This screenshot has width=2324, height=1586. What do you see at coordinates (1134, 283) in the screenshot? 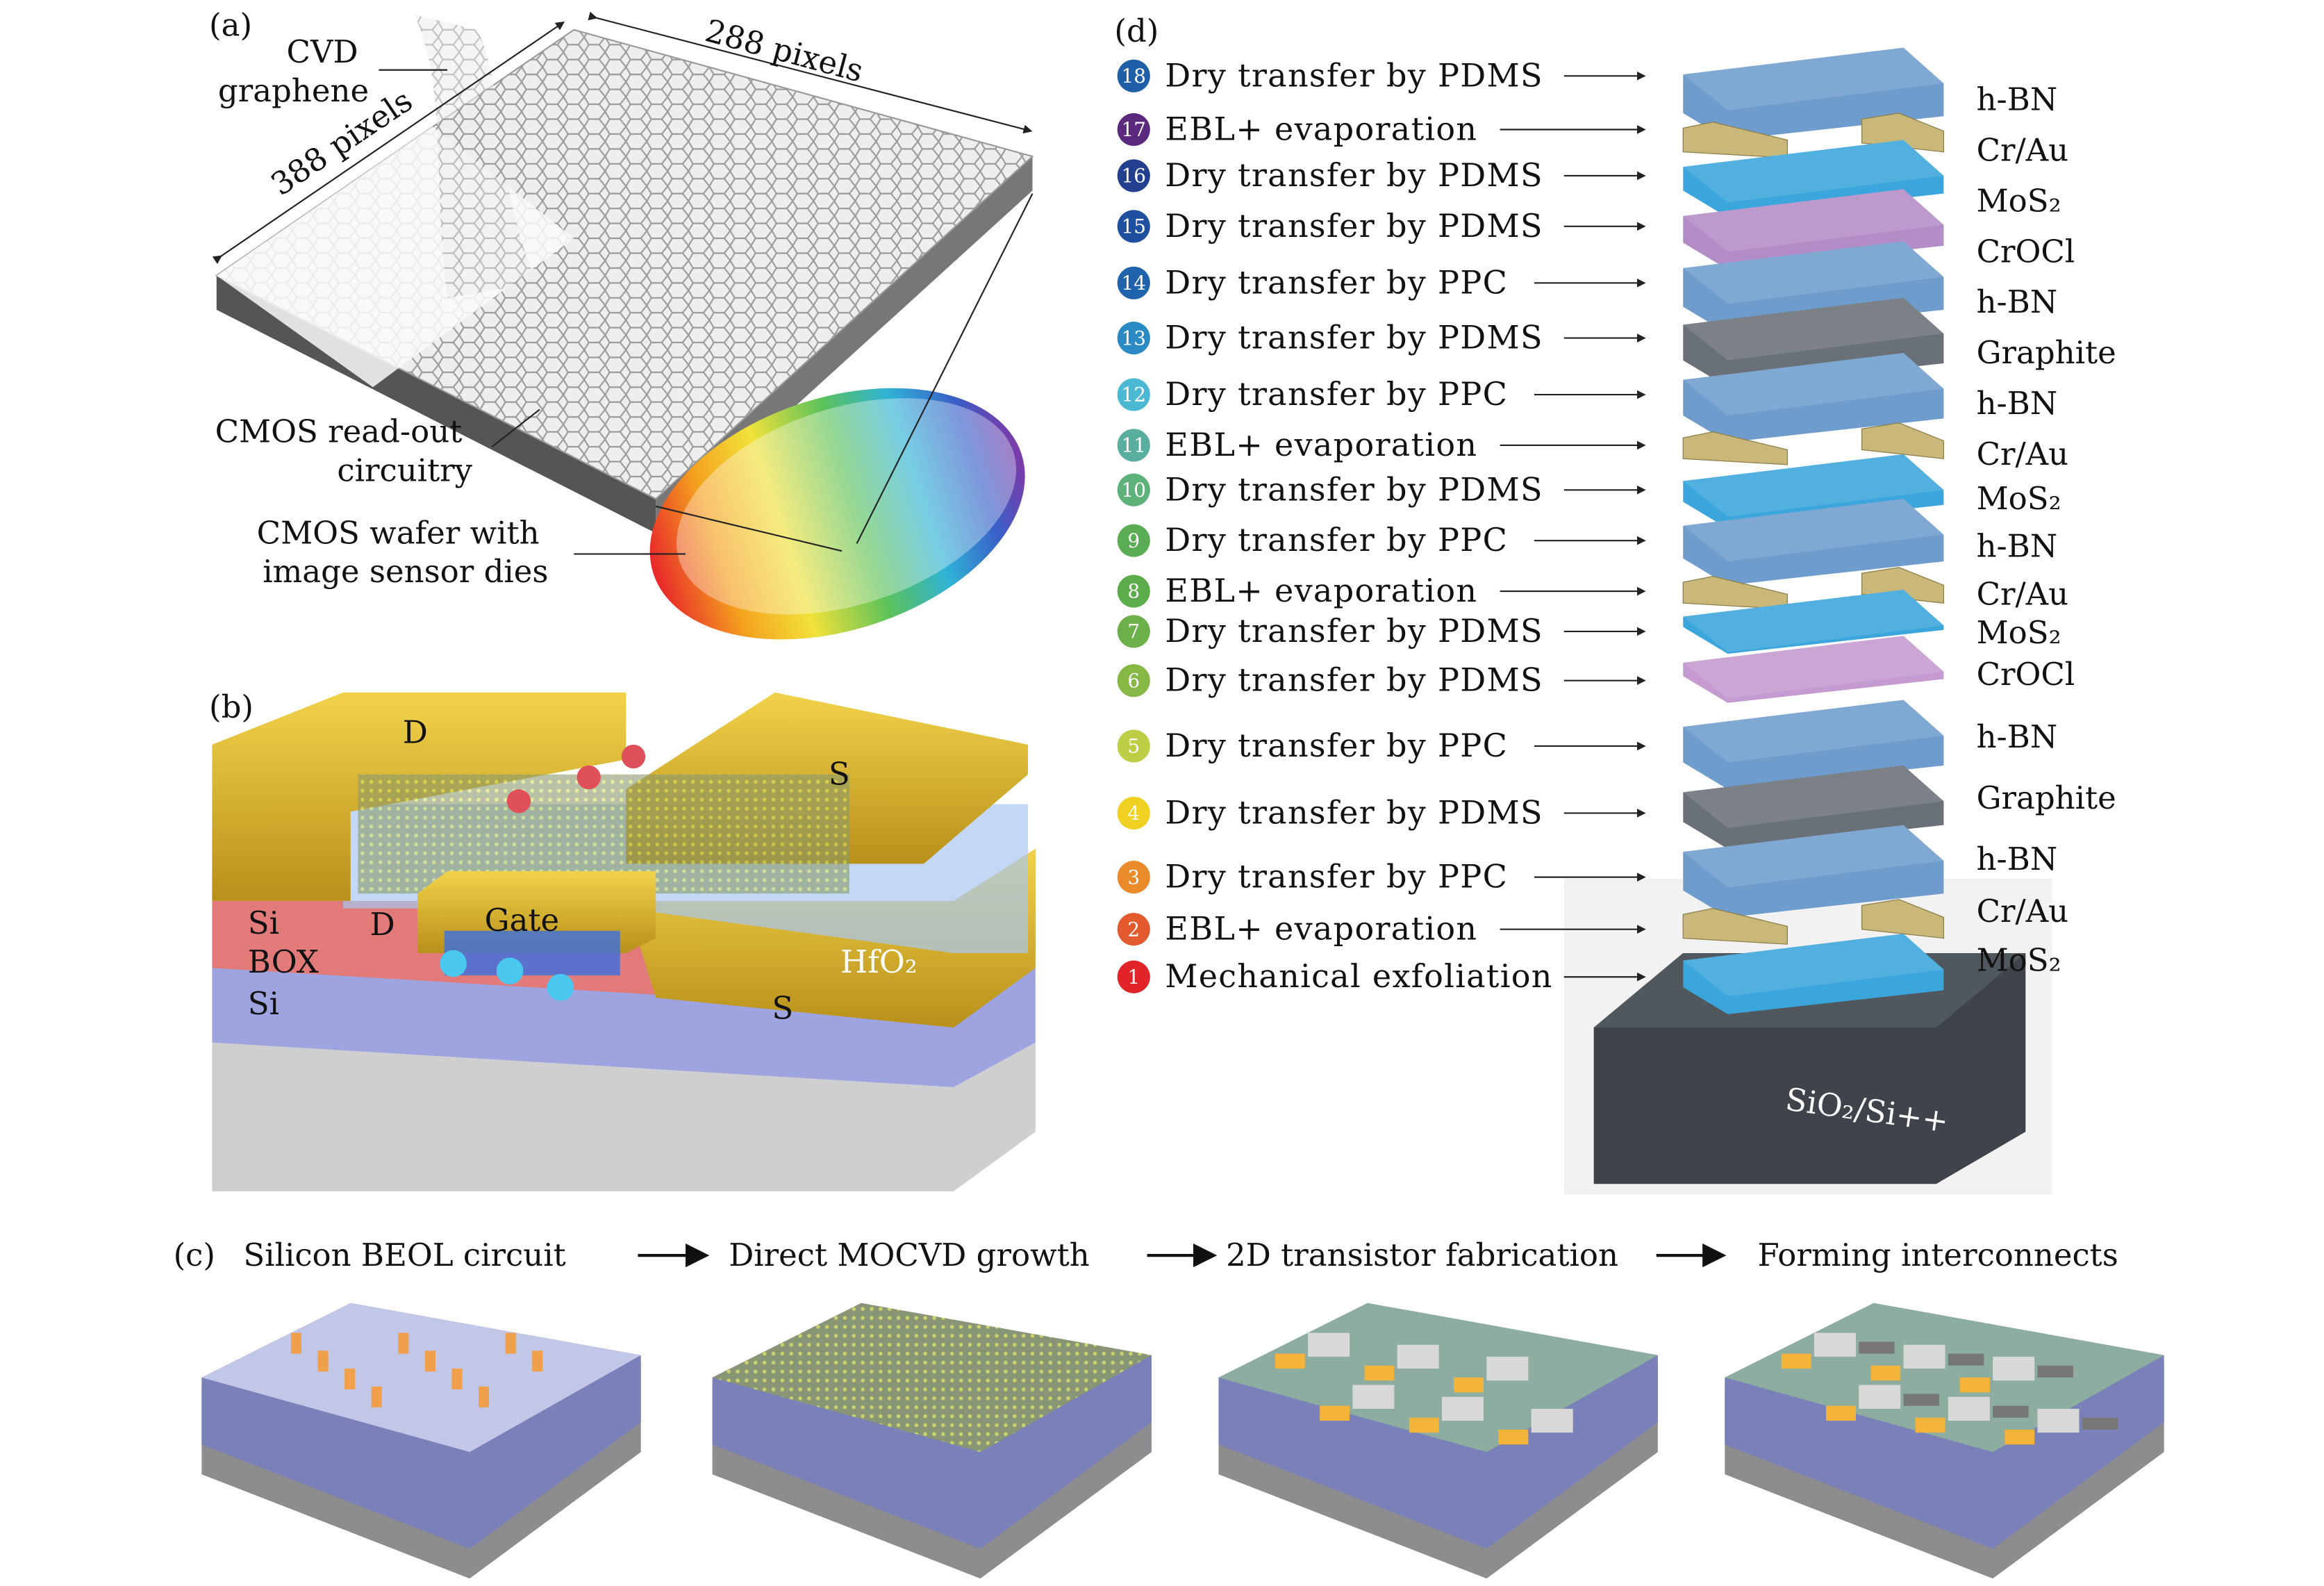
I see `step-number: 14` at bounding box center [1134, 283].